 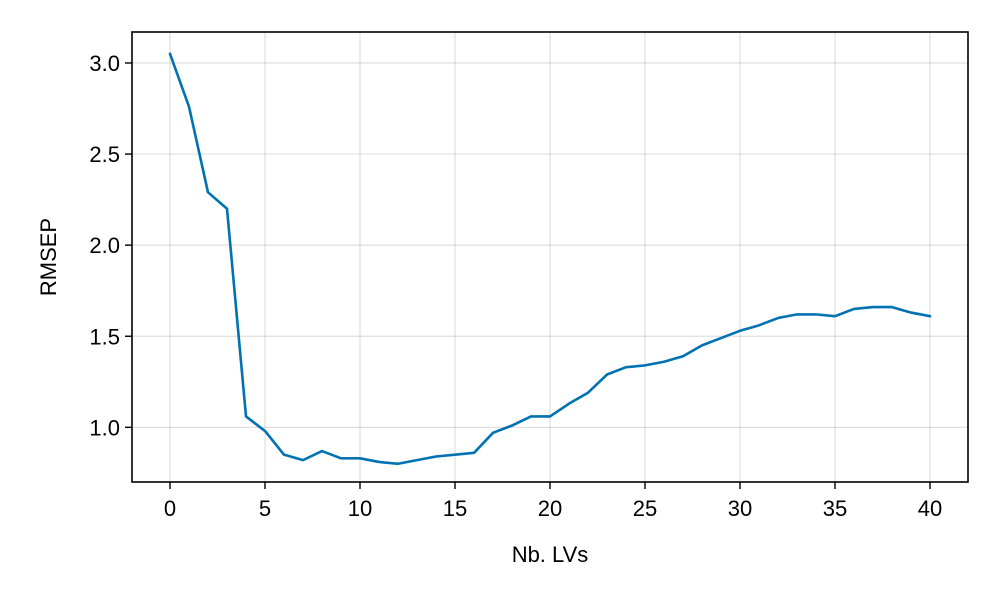 I want to click on x-tick-label: 40, so click(x=930, y=508).